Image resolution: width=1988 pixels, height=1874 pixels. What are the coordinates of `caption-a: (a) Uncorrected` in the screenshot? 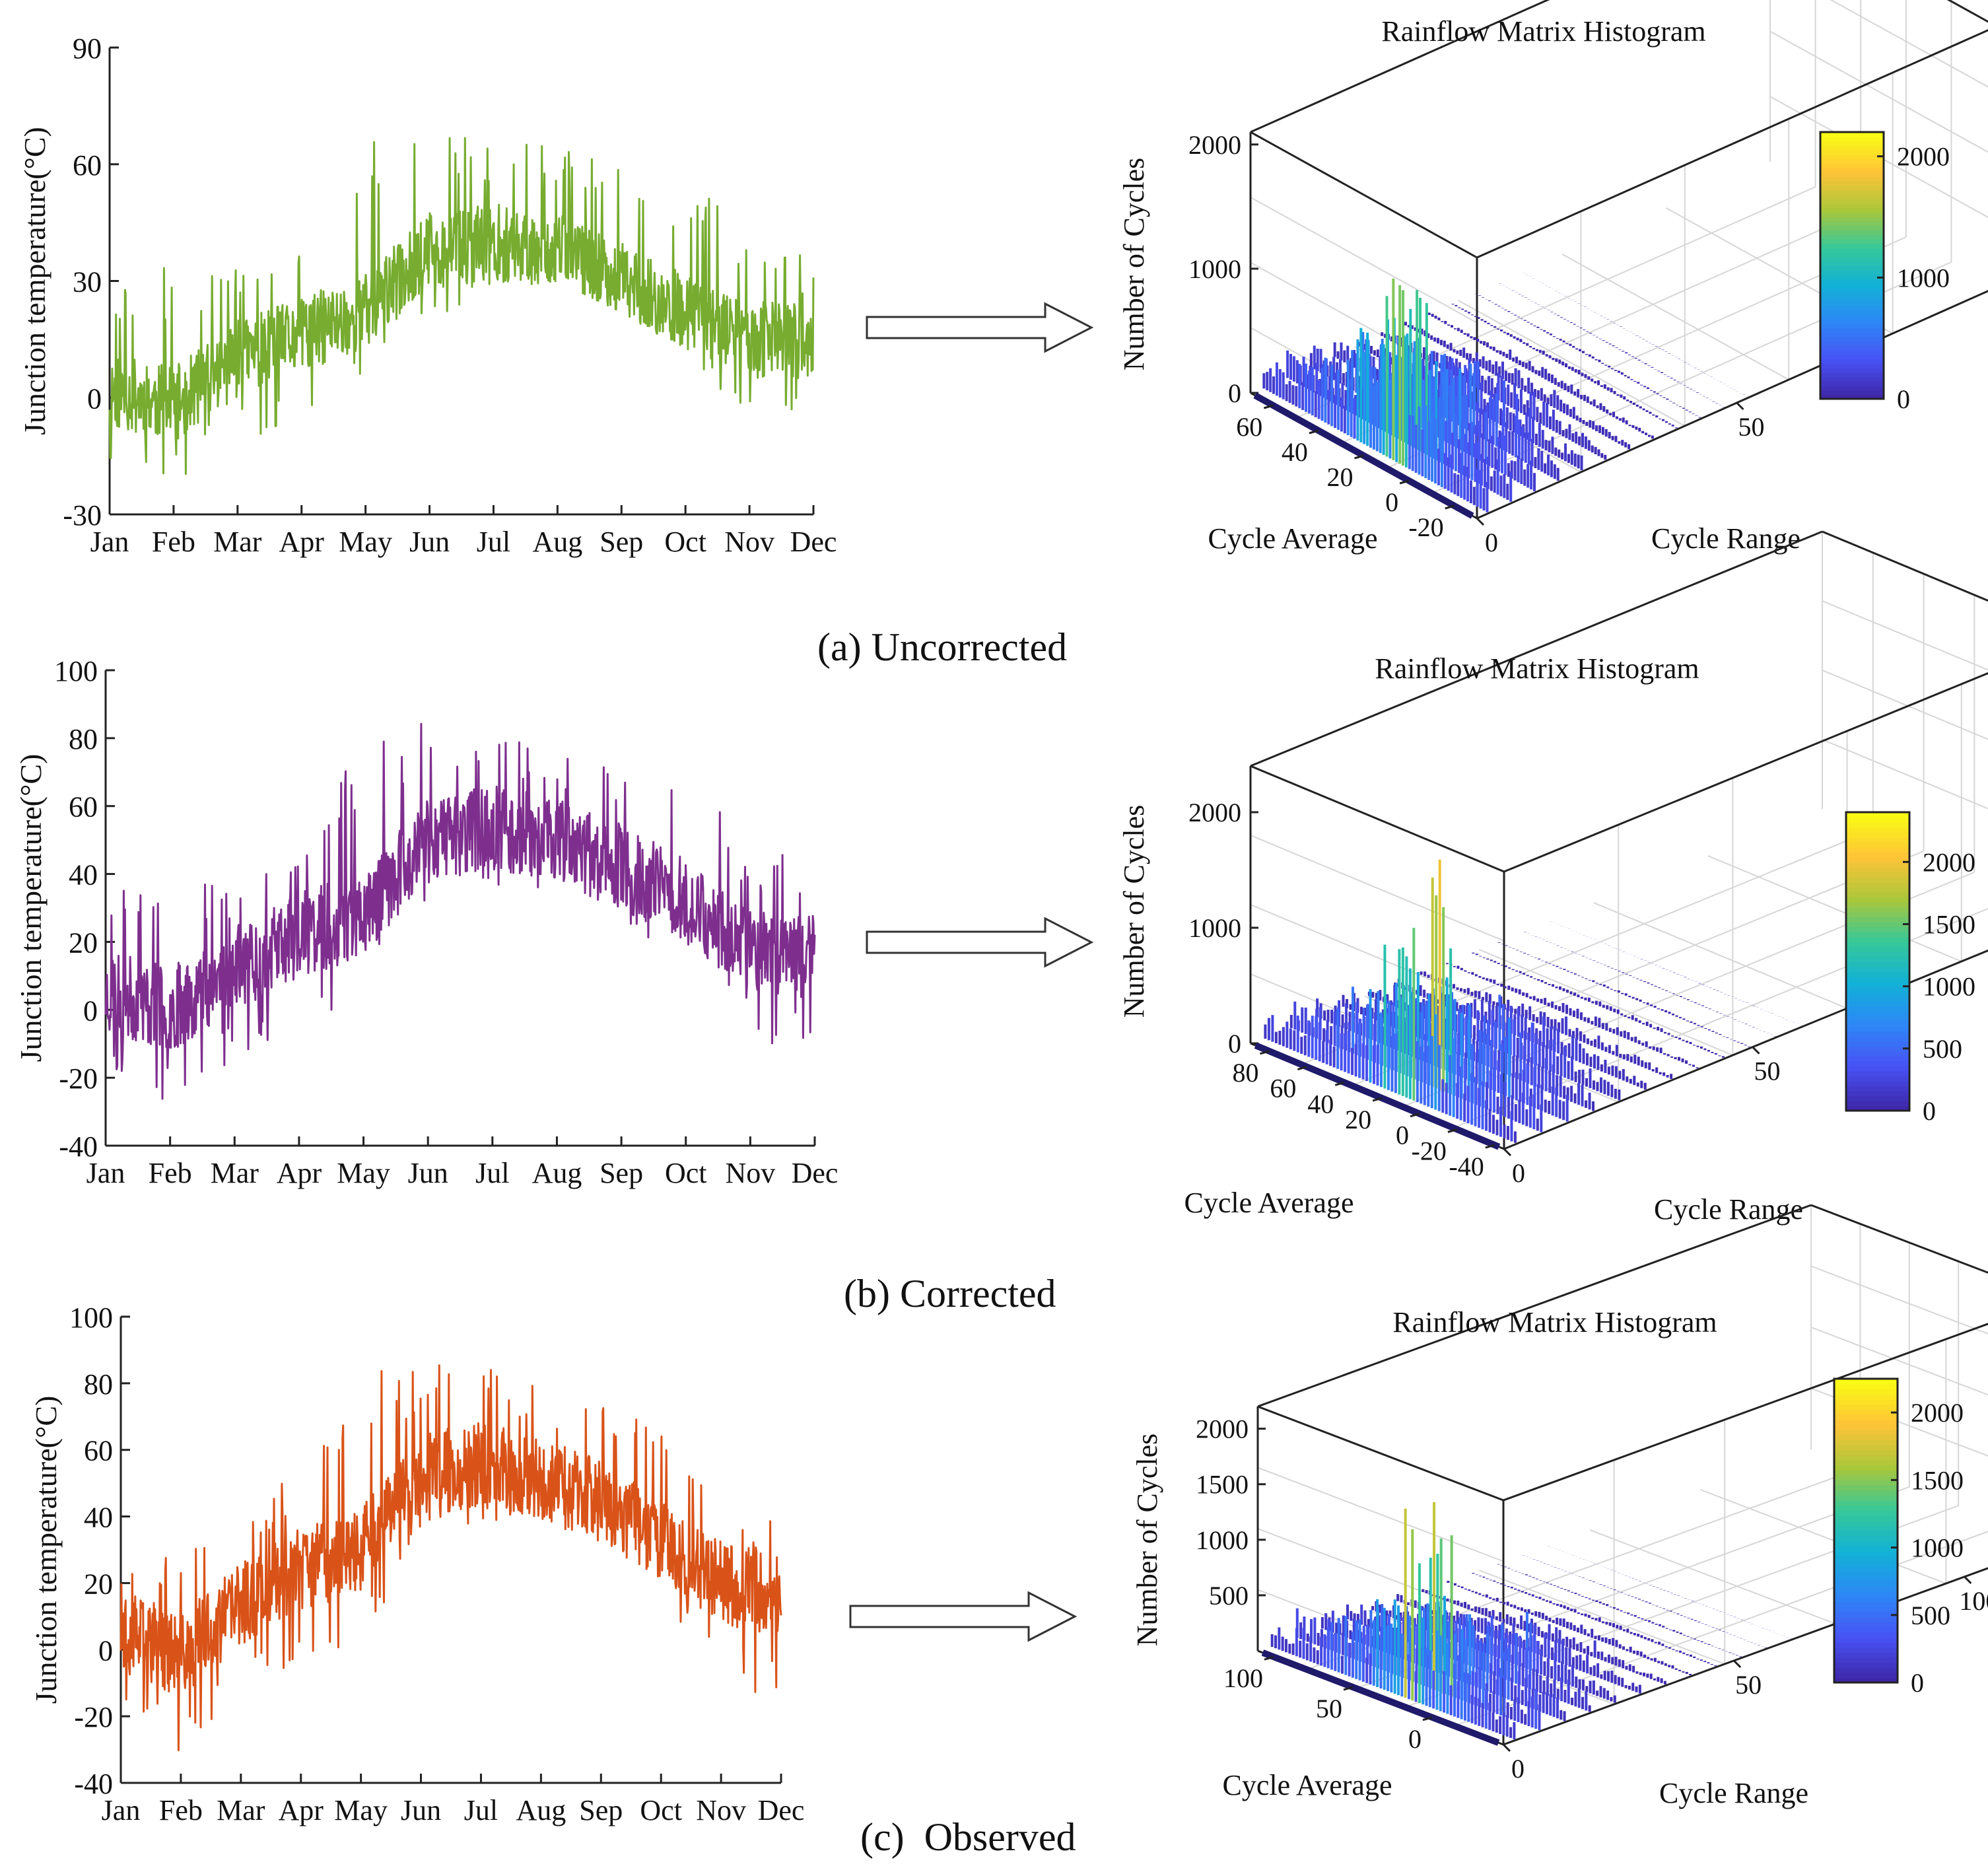 It's located at (942, 647).